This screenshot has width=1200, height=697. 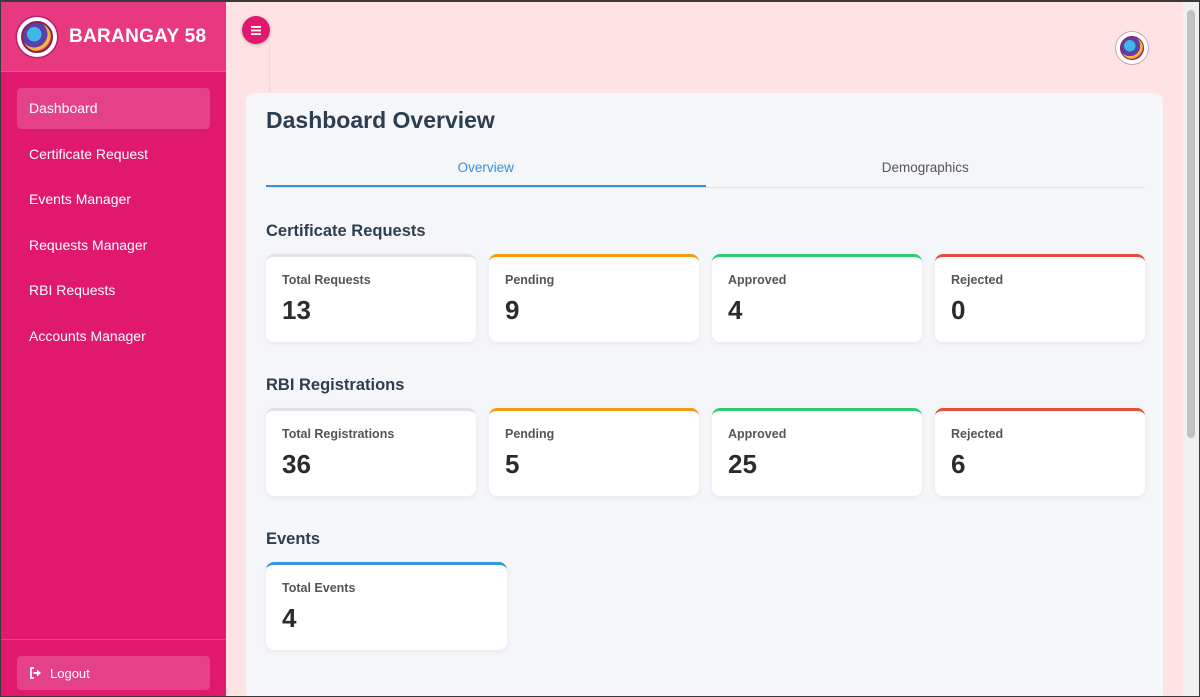 What do you see at coordinates (371, 298) in the screenshot?
I see `stat-card-total-requests: Total Requests 13` at bounding box center [371, 298].